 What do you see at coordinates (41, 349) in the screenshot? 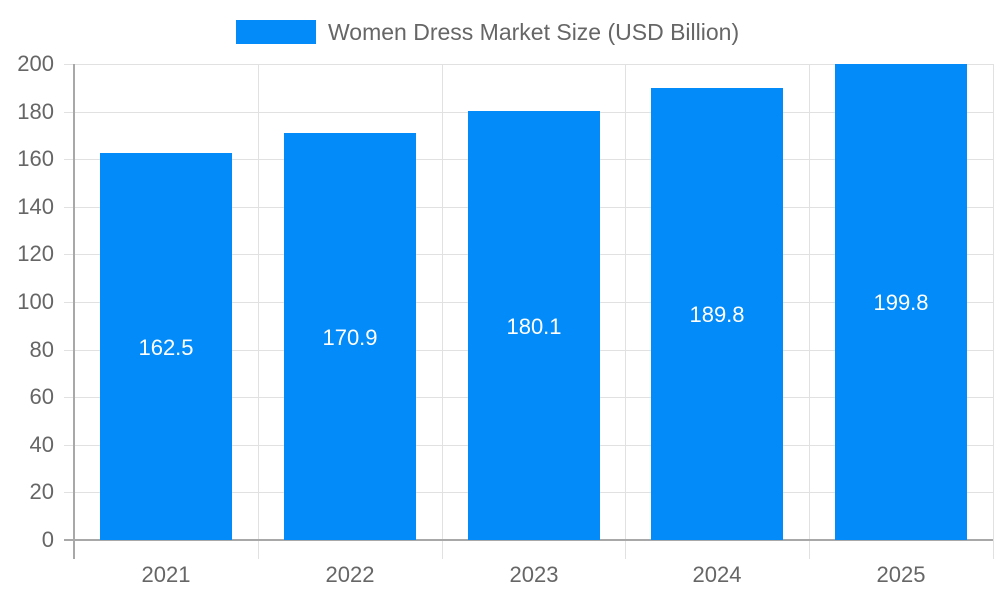
I see `y-tick-label: 80` at bounding box center [41, 349].